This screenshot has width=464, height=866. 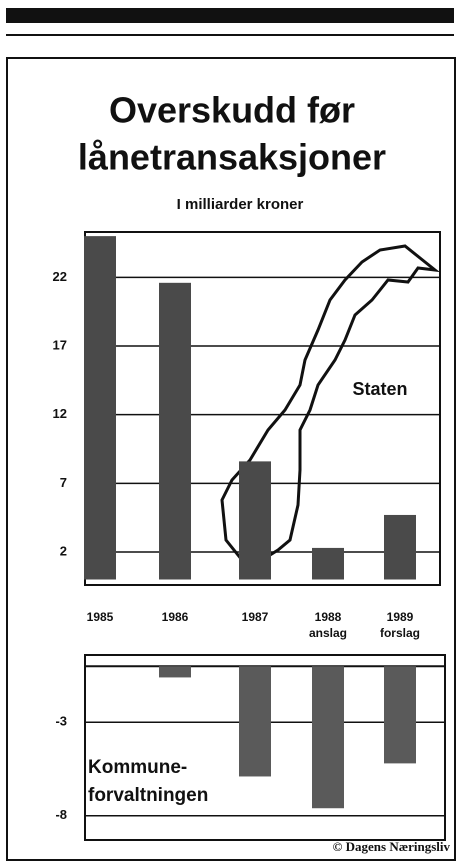 What do you see at coordinates (175, 617) in the screenshot?
I see `x-tick-label: 1986` at bounding box center [175, 617].